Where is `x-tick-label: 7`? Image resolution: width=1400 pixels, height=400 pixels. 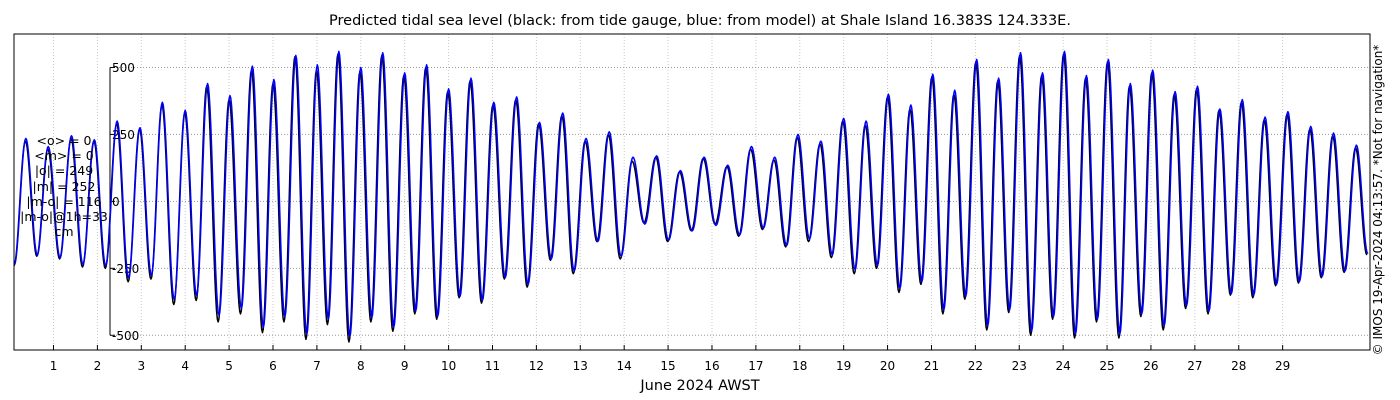
x-tick-label: 7 is located at coordinates (317, 366).